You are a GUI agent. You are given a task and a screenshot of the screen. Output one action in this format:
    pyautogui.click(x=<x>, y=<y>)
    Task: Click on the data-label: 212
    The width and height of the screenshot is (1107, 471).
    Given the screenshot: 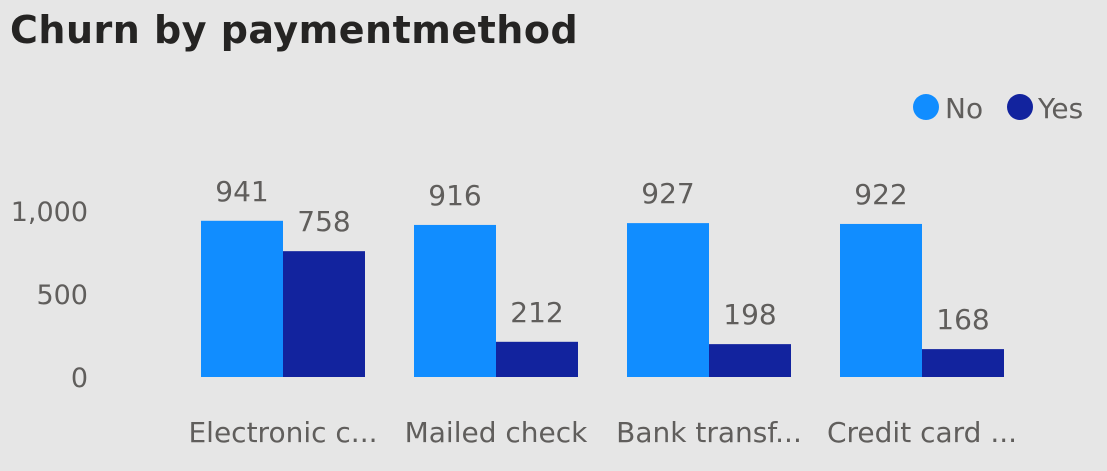 What is the action you would take?
    pyautogui.click(x=536, y=312)
    